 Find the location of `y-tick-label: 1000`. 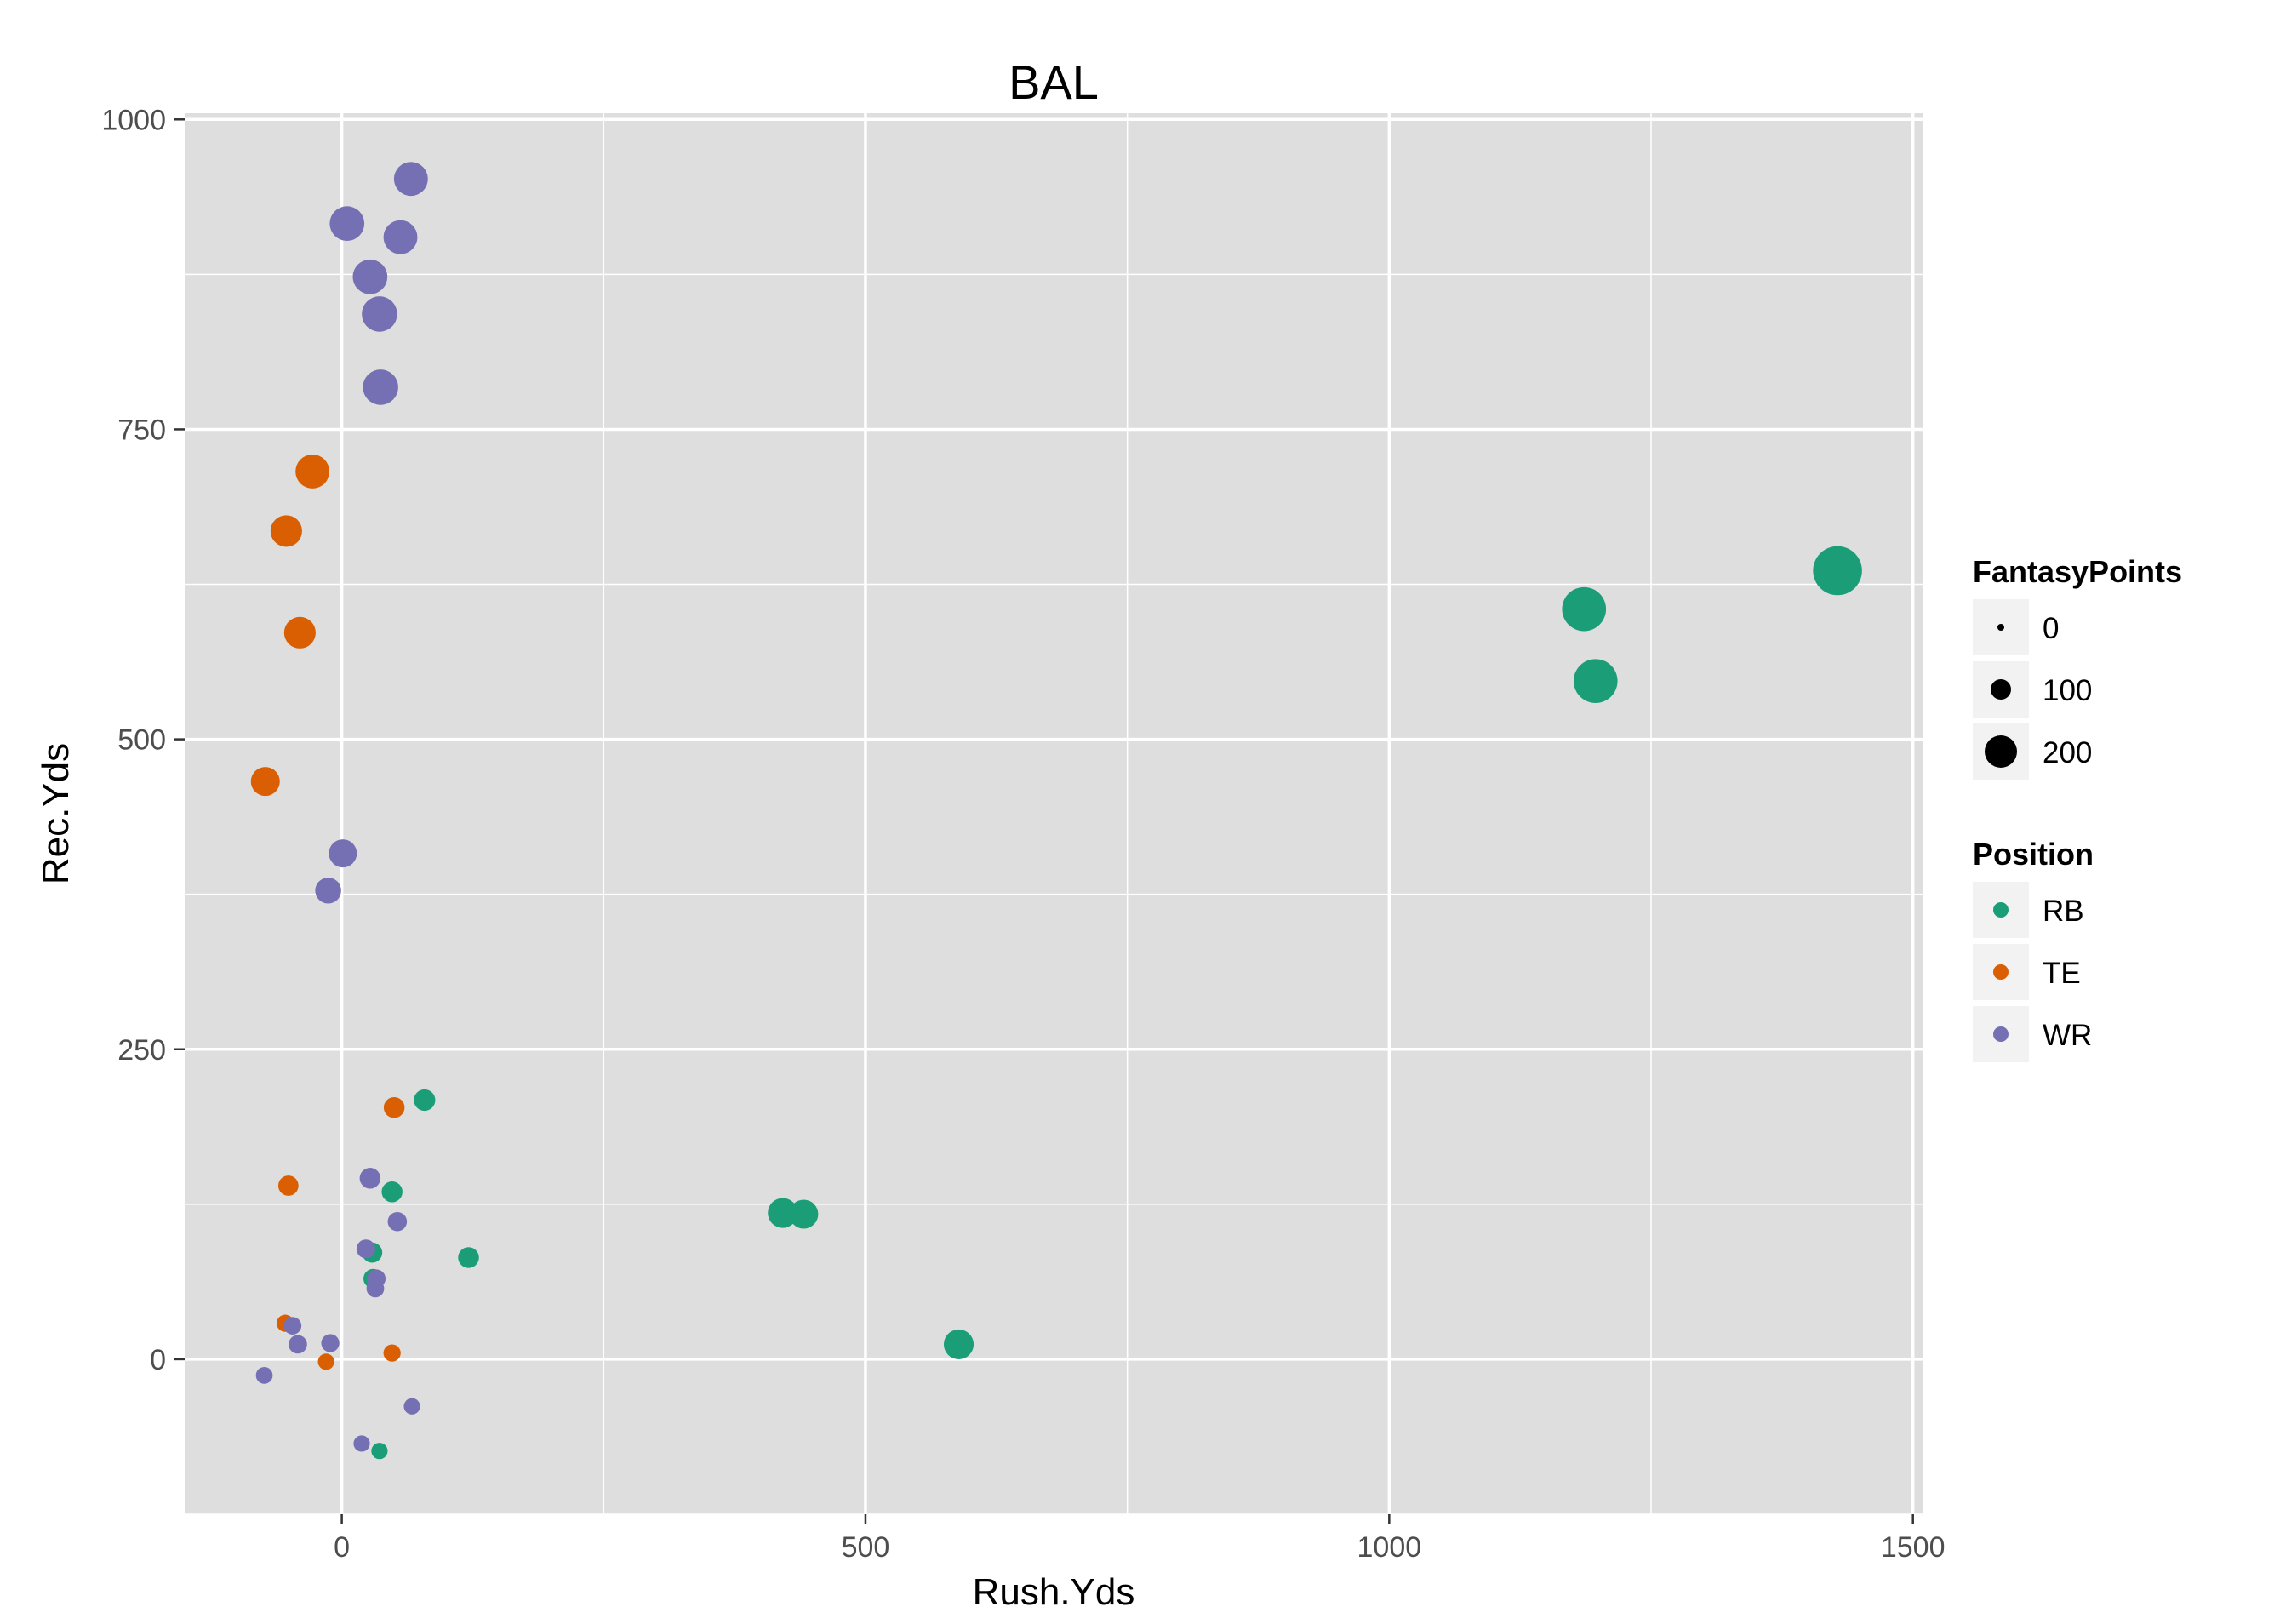

y-tick-label: 1000 is located at coordinates (133, 120).